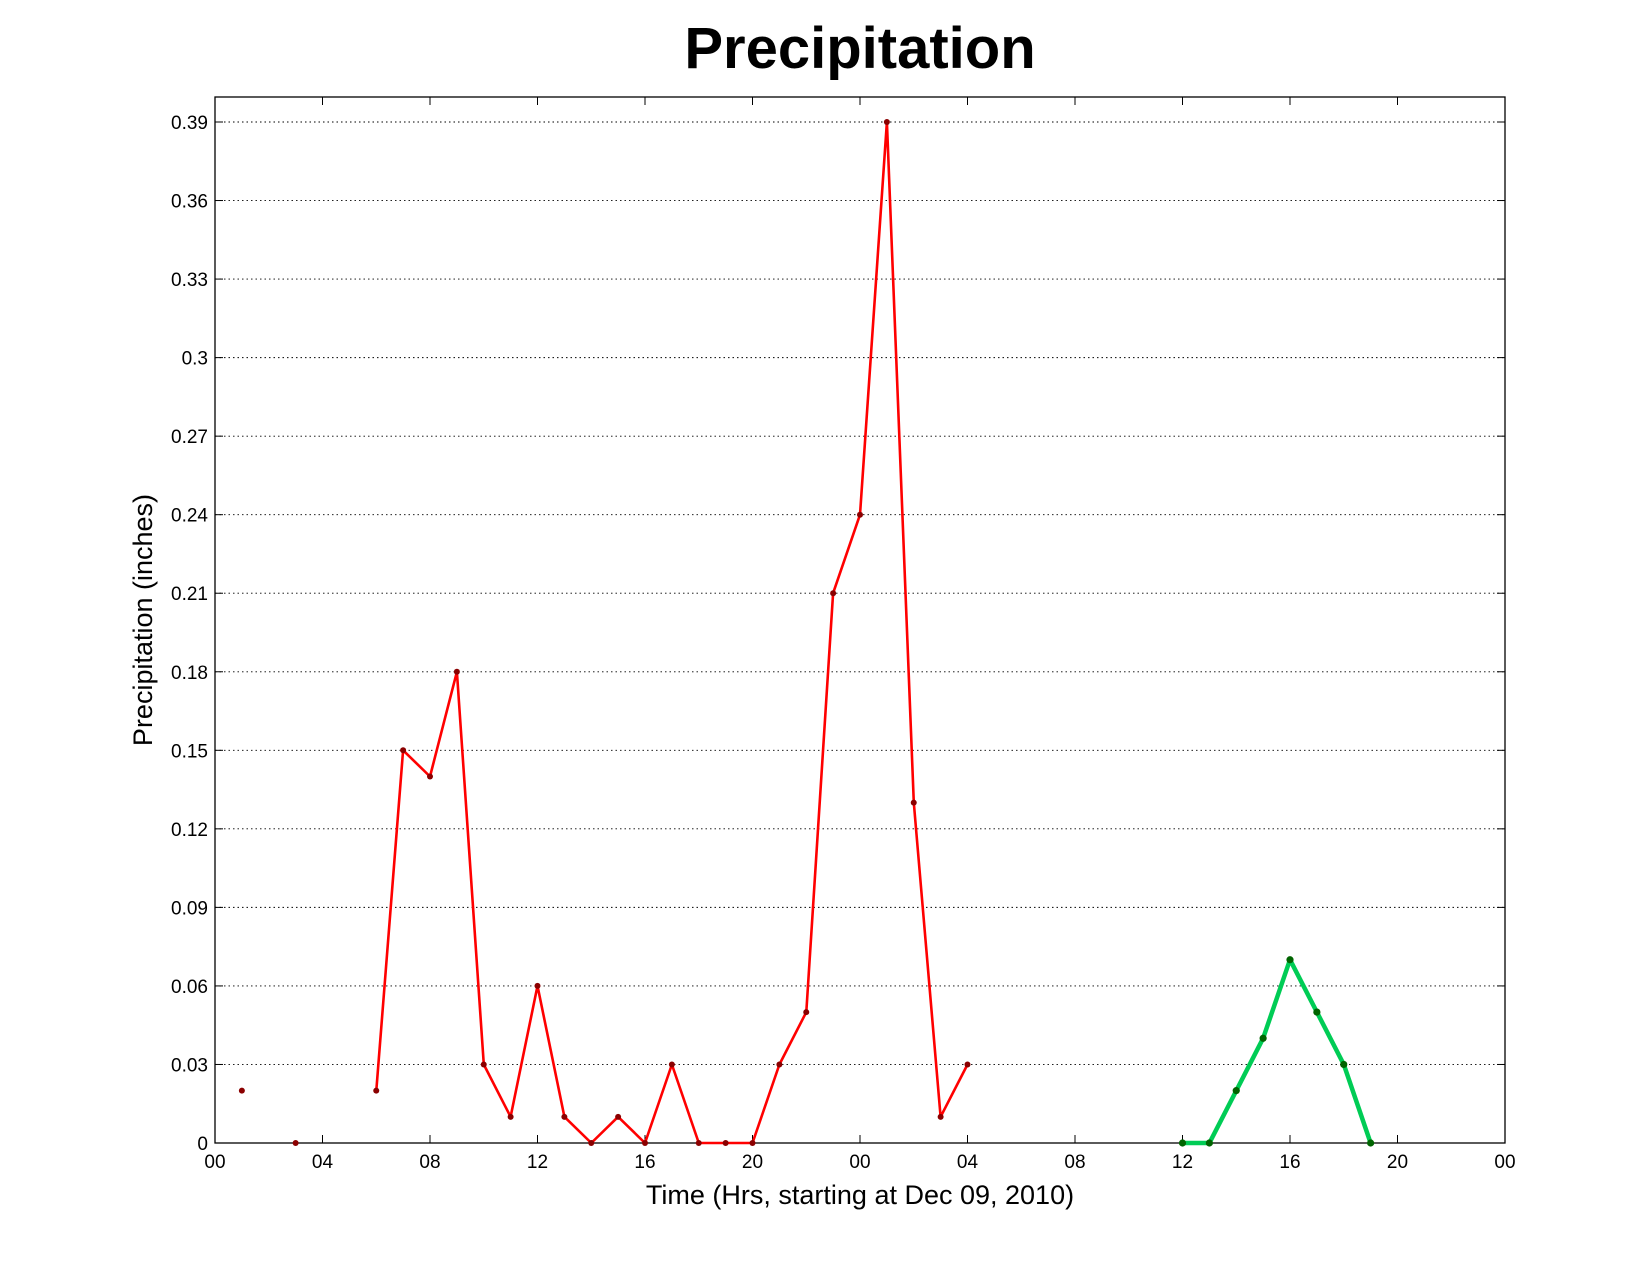 The width and height of the screenshot is (1650, 1275). I want to click on series-line, so click(1277, 1051).